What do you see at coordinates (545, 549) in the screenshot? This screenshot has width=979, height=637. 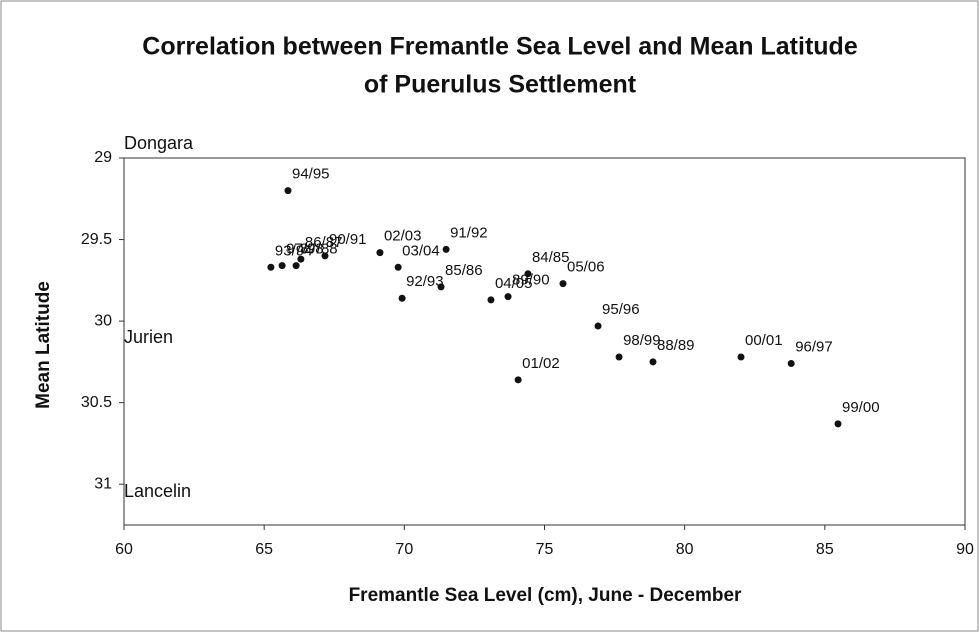 I see `x-tick-label: 75` at bounding box center [545, 549].